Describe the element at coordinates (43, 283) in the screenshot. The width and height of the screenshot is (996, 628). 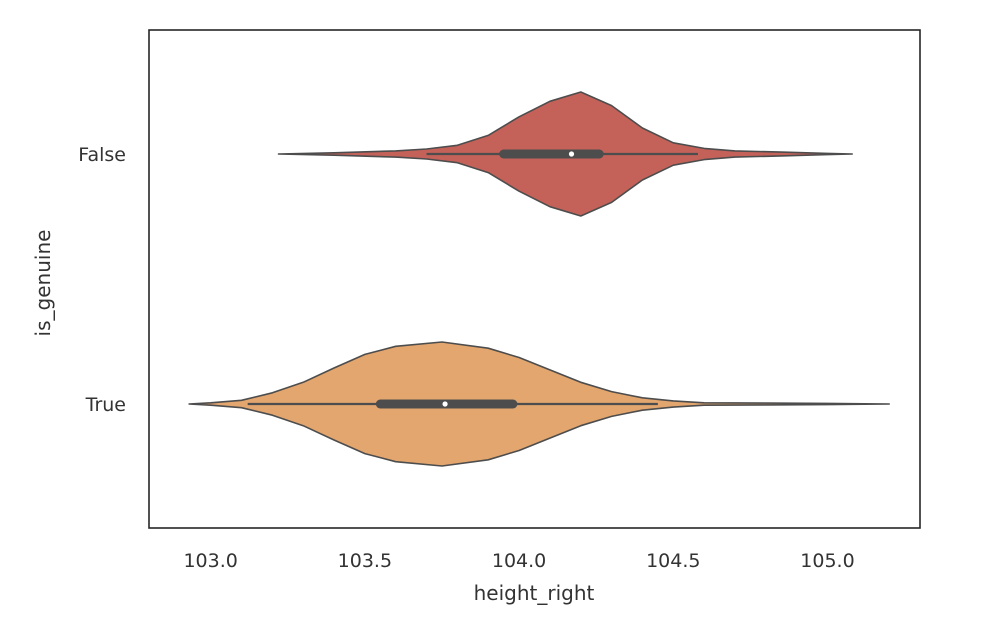
I see `y-axis-label: is_genuine` at that location.